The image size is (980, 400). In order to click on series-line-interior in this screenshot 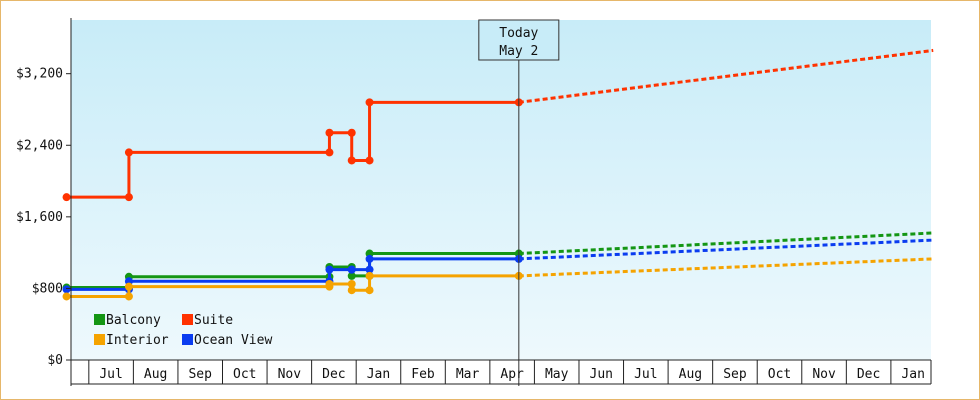, I will do `click(292, 286)`.